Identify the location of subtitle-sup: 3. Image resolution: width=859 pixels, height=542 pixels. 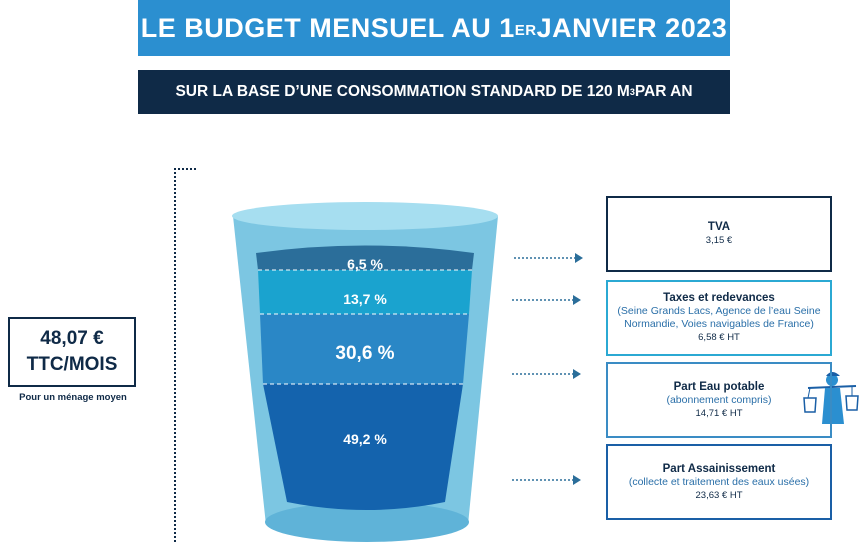
(632, 92).